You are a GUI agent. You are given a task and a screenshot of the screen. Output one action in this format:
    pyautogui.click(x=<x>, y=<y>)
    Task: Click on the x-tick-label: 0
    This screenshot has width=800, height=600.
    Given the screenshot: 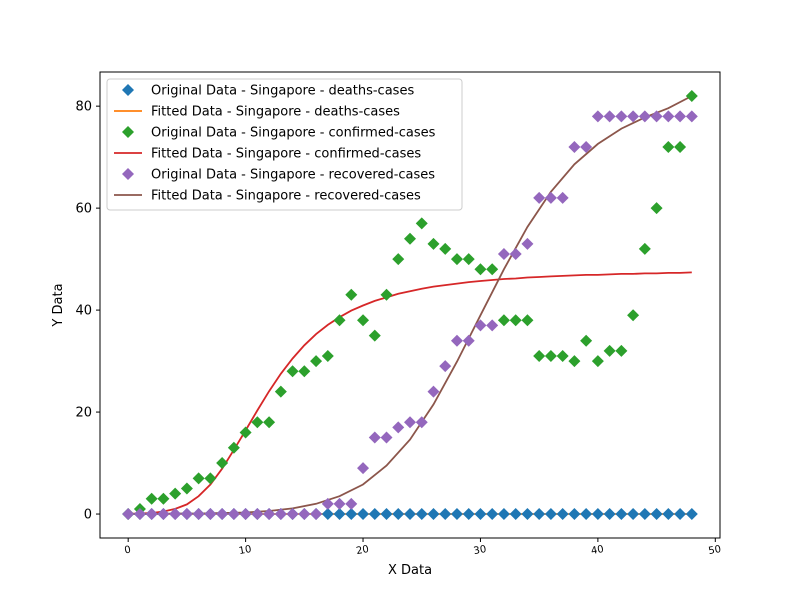 What is the action you would take?
    pyautogui.click(x=128, y=551)
    